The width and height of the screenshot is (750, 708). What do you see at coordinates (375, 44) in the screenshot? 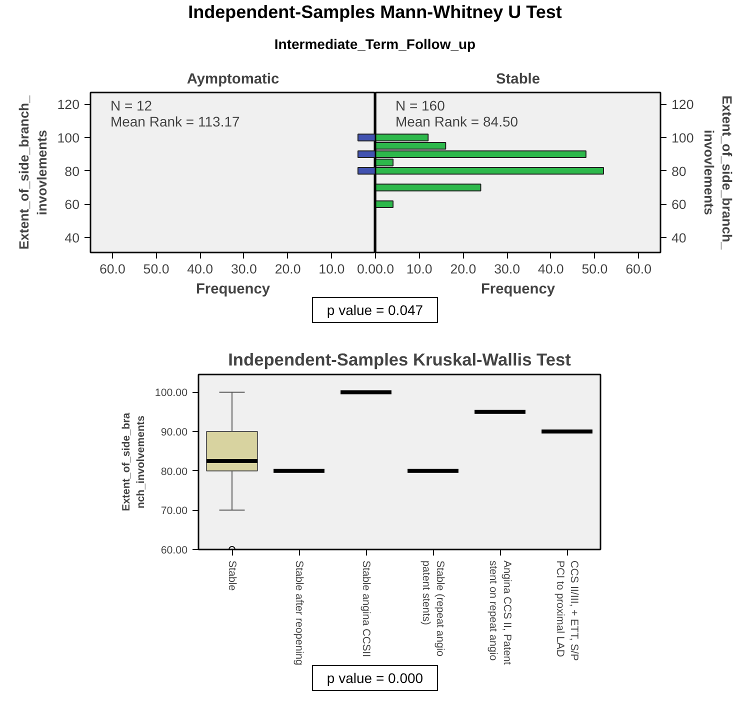
I see `chart-subtitle: Intermediate_Term_Follow_up` at bounding box center [375, 44].